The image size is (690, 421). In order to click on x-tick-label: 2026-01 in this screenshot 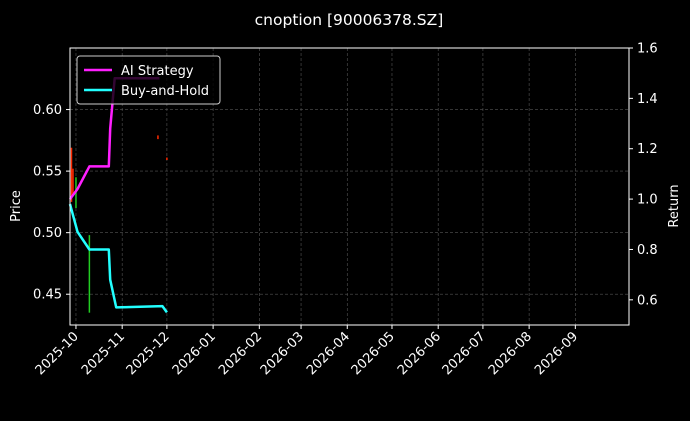, I will do `click(194, 353)`.